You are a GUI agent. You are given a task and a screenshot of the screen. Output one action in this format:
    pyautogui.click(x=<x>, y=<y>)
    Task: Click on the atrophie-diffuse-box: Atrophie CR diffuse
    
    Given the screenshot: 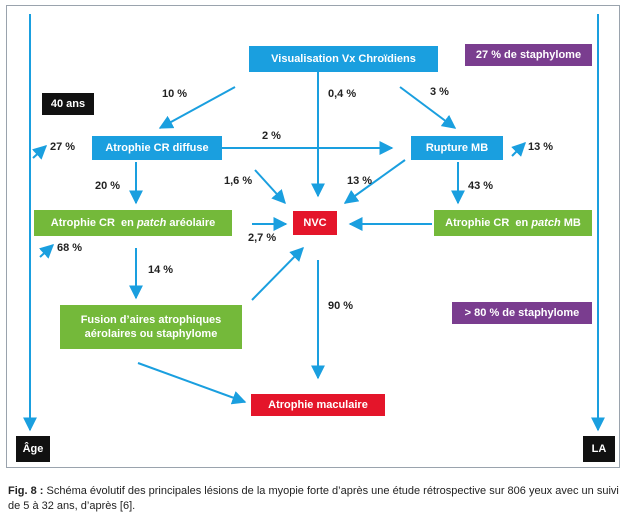 What is the action you would take?
    pyautogui.click(x=157, y=148)
    